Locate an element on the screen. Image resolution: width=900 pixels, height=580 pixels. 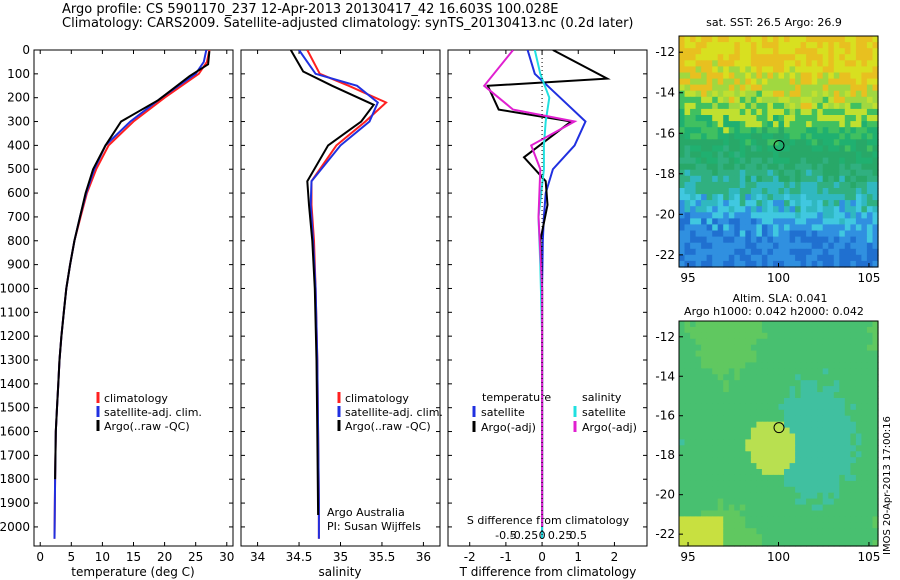
y-tick-label: 1100 is located at coordinates (15, 312).